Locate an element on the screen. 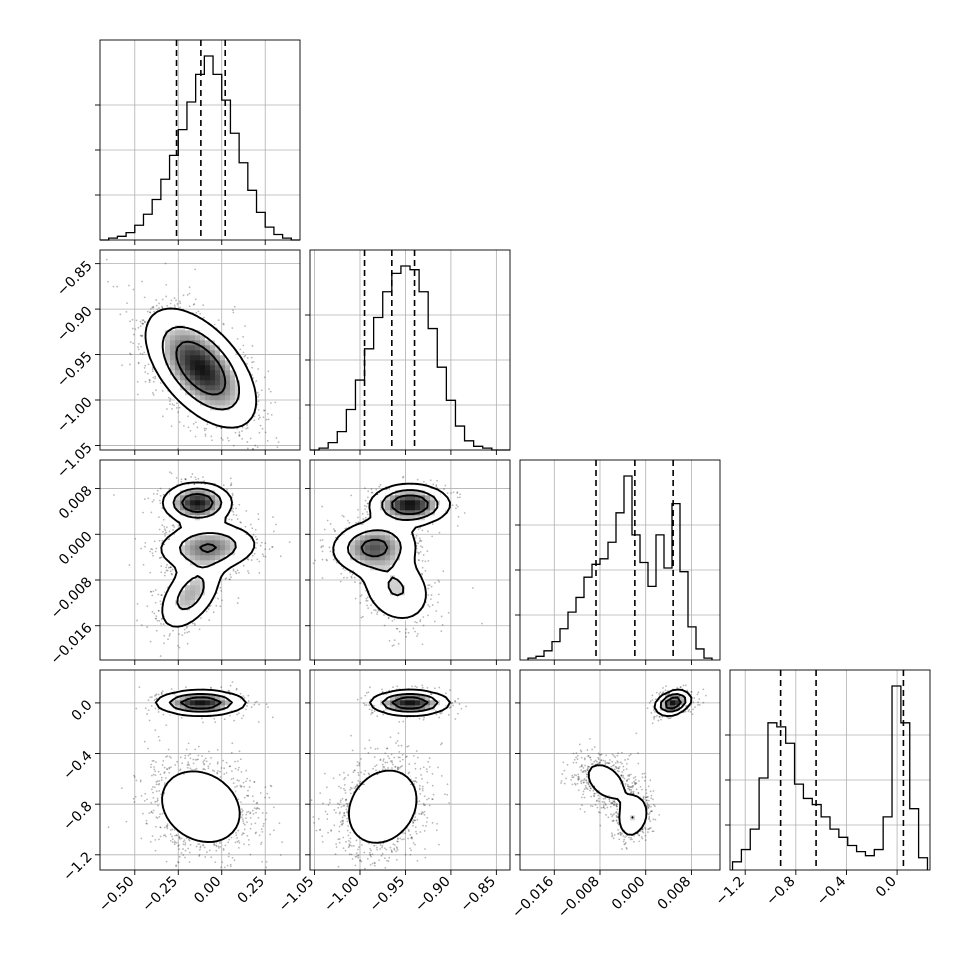  hist-0-line is located at coordinates (200, 148).